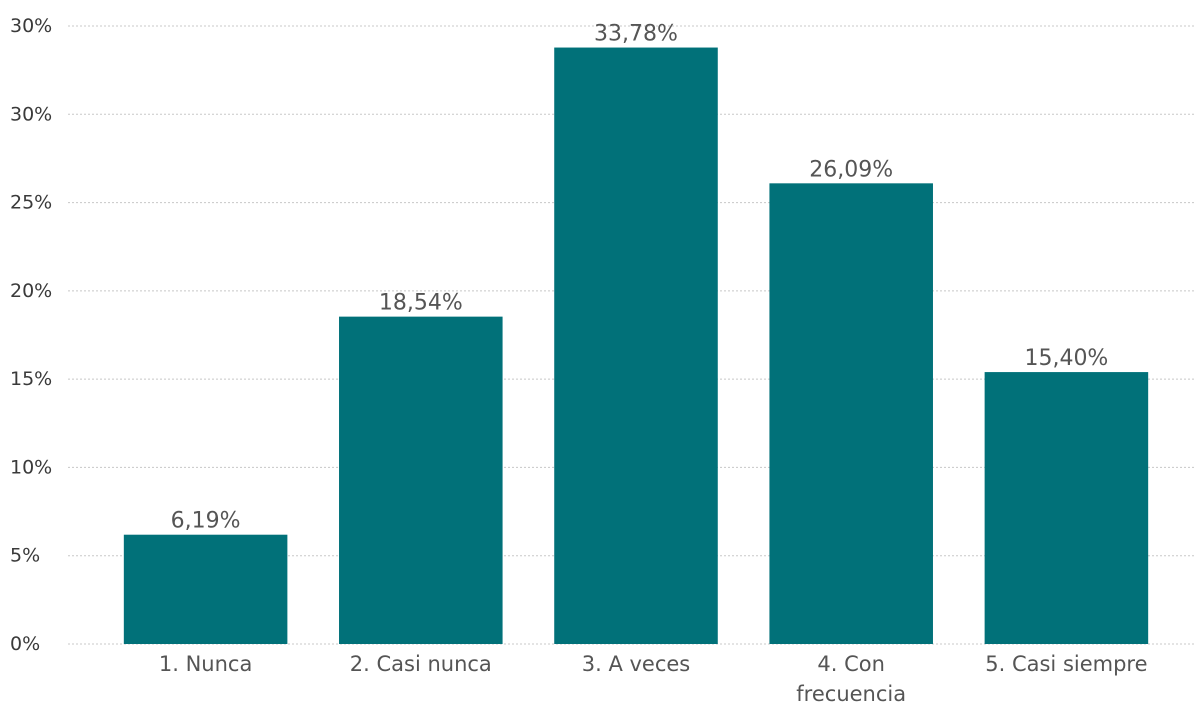 The height and width of the screenshot is (702, 1194). I want to click on data-label: 6,19%, so click(206, 521).